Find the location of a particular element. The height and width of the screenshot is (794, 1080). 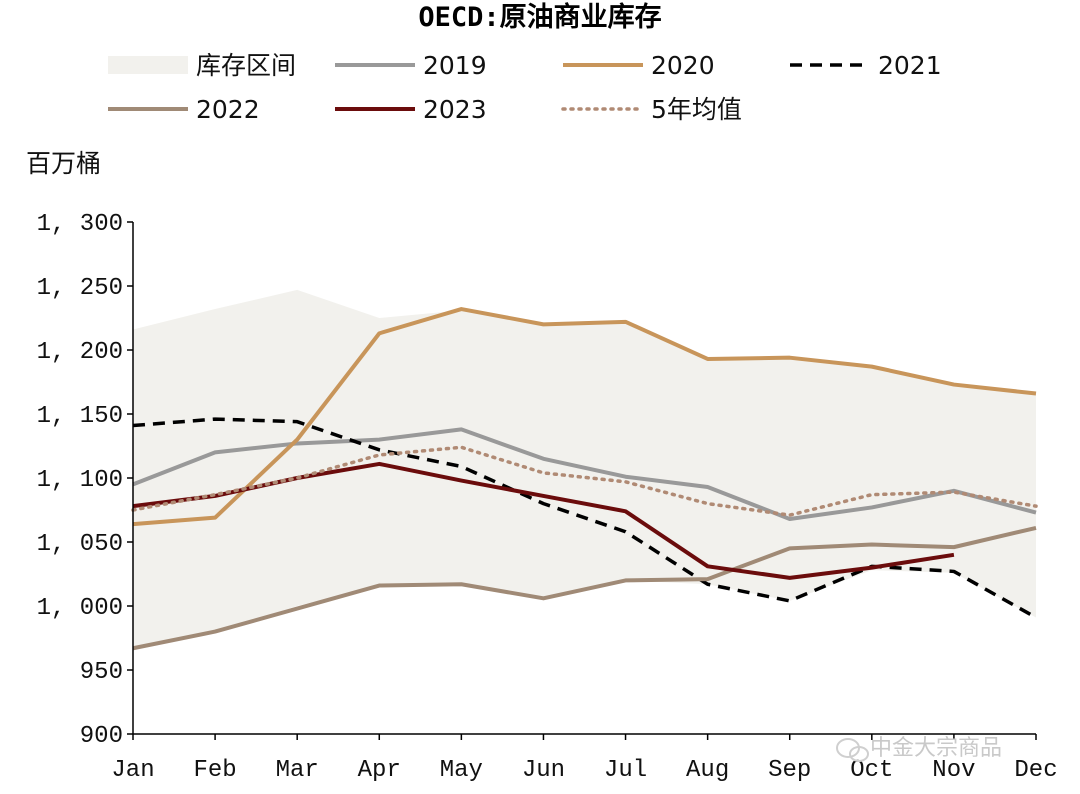

watermark: 中金大宗商品 is located at coordinates (919, 749).